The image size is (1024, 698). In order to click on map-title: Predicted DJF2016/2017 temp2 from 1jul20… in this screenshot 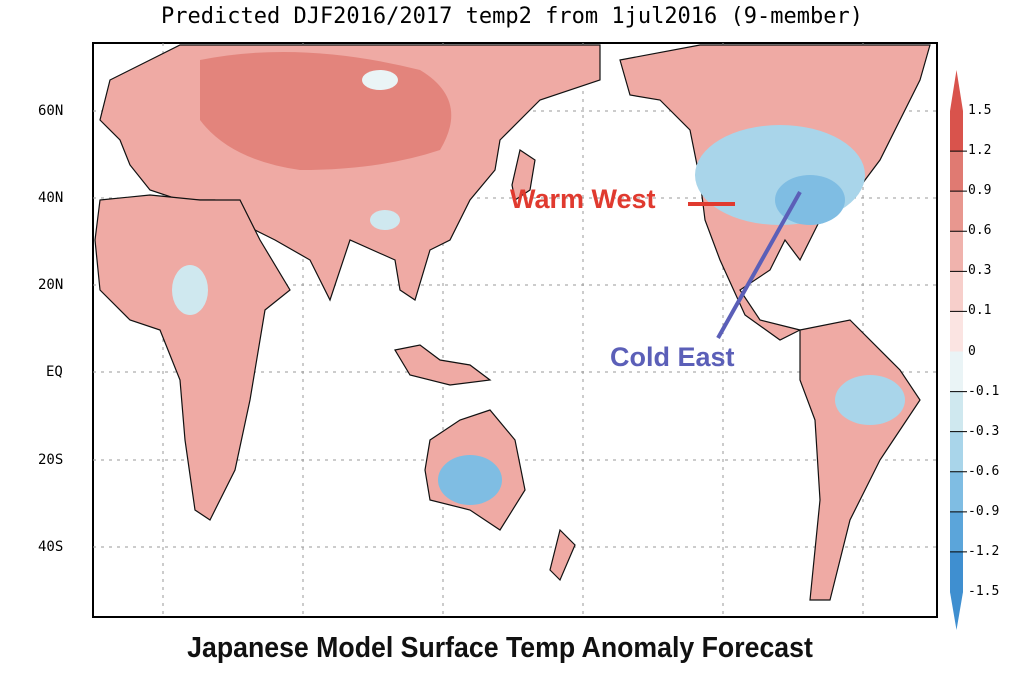, I will do `click(512, 16)`.